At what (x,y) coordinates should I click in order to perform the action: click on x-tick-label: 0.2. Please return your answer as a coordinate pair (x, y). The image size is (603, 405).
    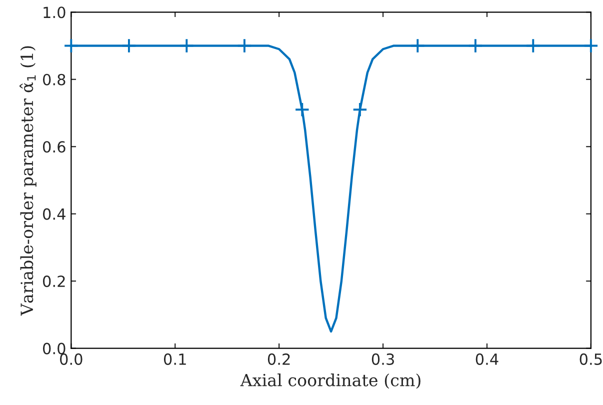
    Looking at the image, I should click on (279, 359).